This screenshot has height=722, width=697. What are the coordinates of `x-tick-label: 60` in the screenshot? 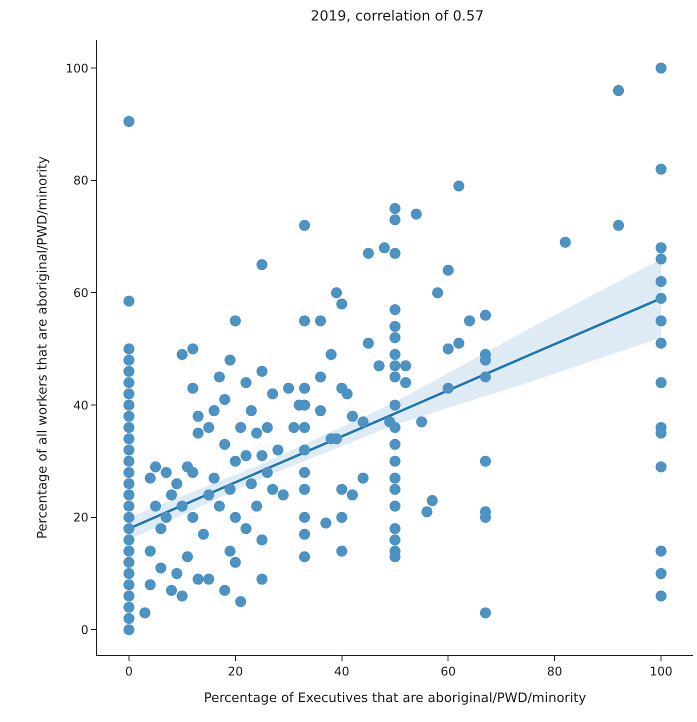 It's located at (448, 671).